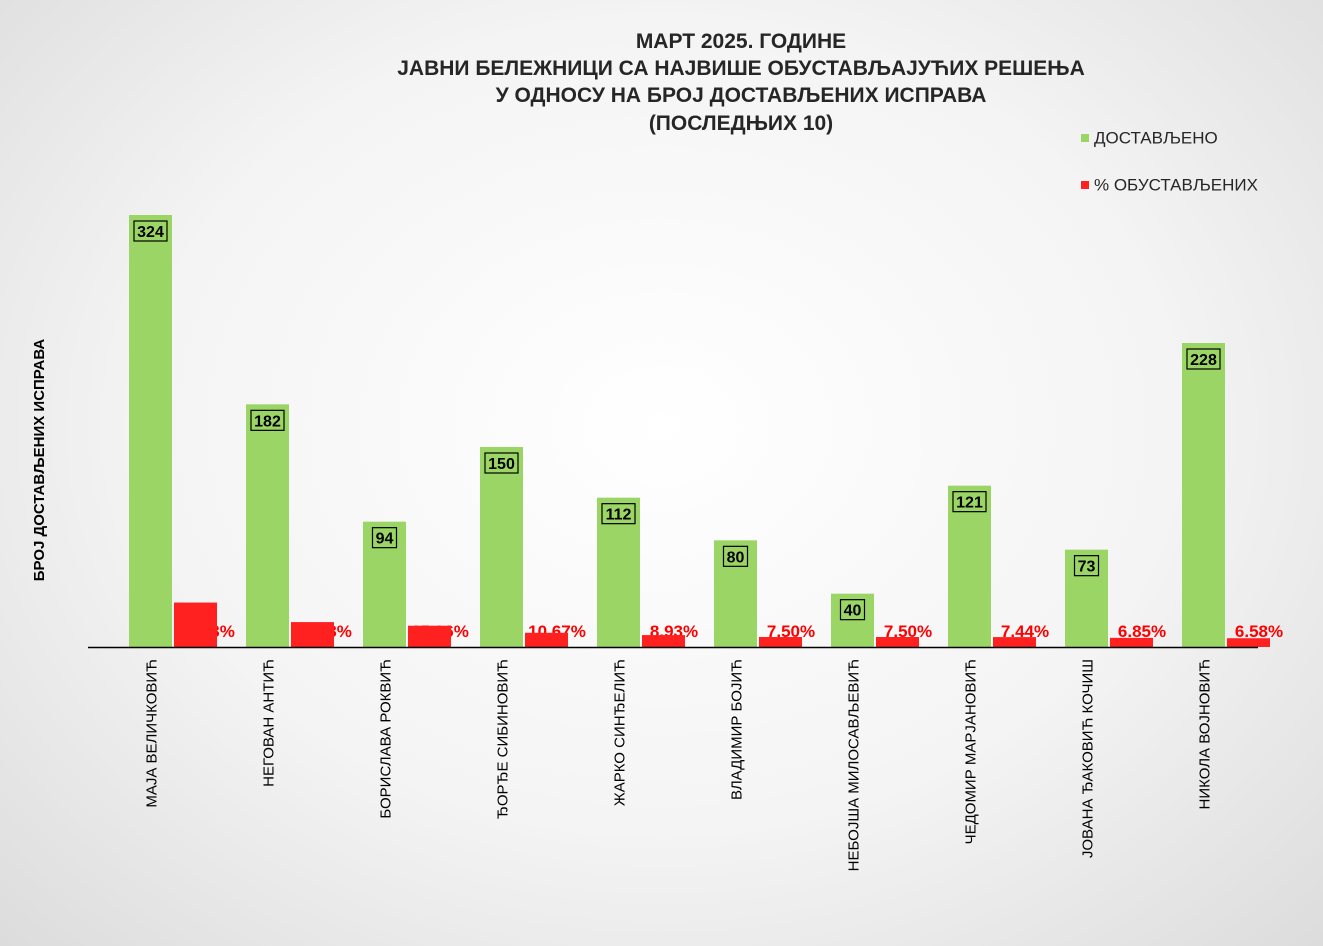 This screenshot has height=946, width=1323. Describe the element at coordinates (737, 729) in the screenshot. I see `category-label: ВЛАДИМИР БОЈИЋ` at that location.